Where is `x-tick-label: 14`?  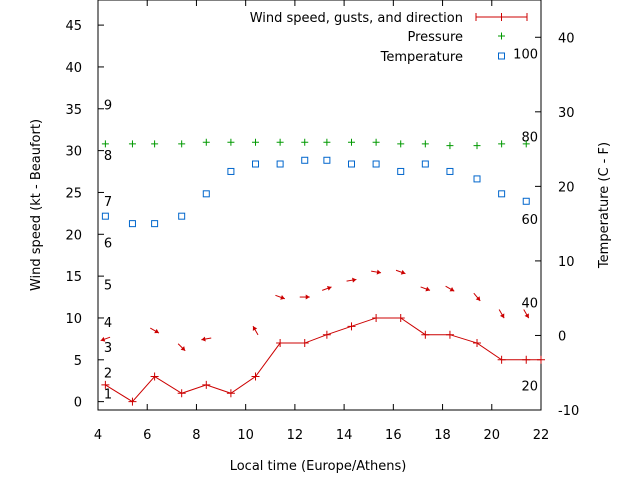
x-tick-label: 14 is located at coordinates (344, 435).